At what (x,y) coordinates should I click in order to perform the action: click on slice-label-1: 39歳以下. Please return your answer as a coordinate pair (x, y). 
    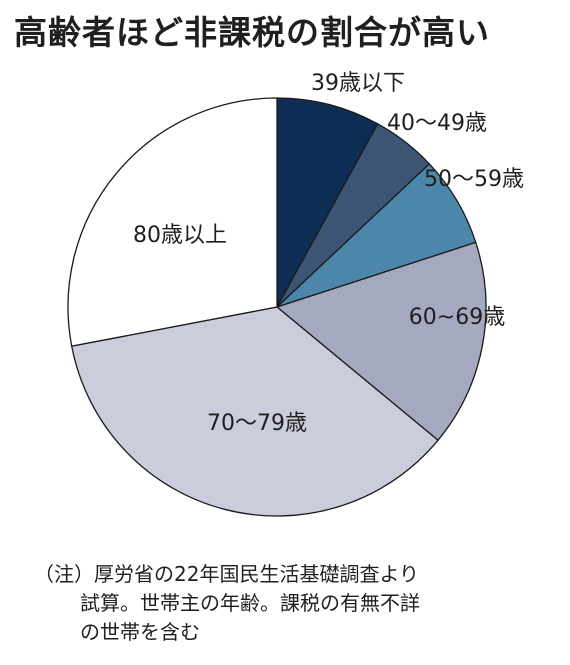
    Looking at the image, I should click on (358, 83).